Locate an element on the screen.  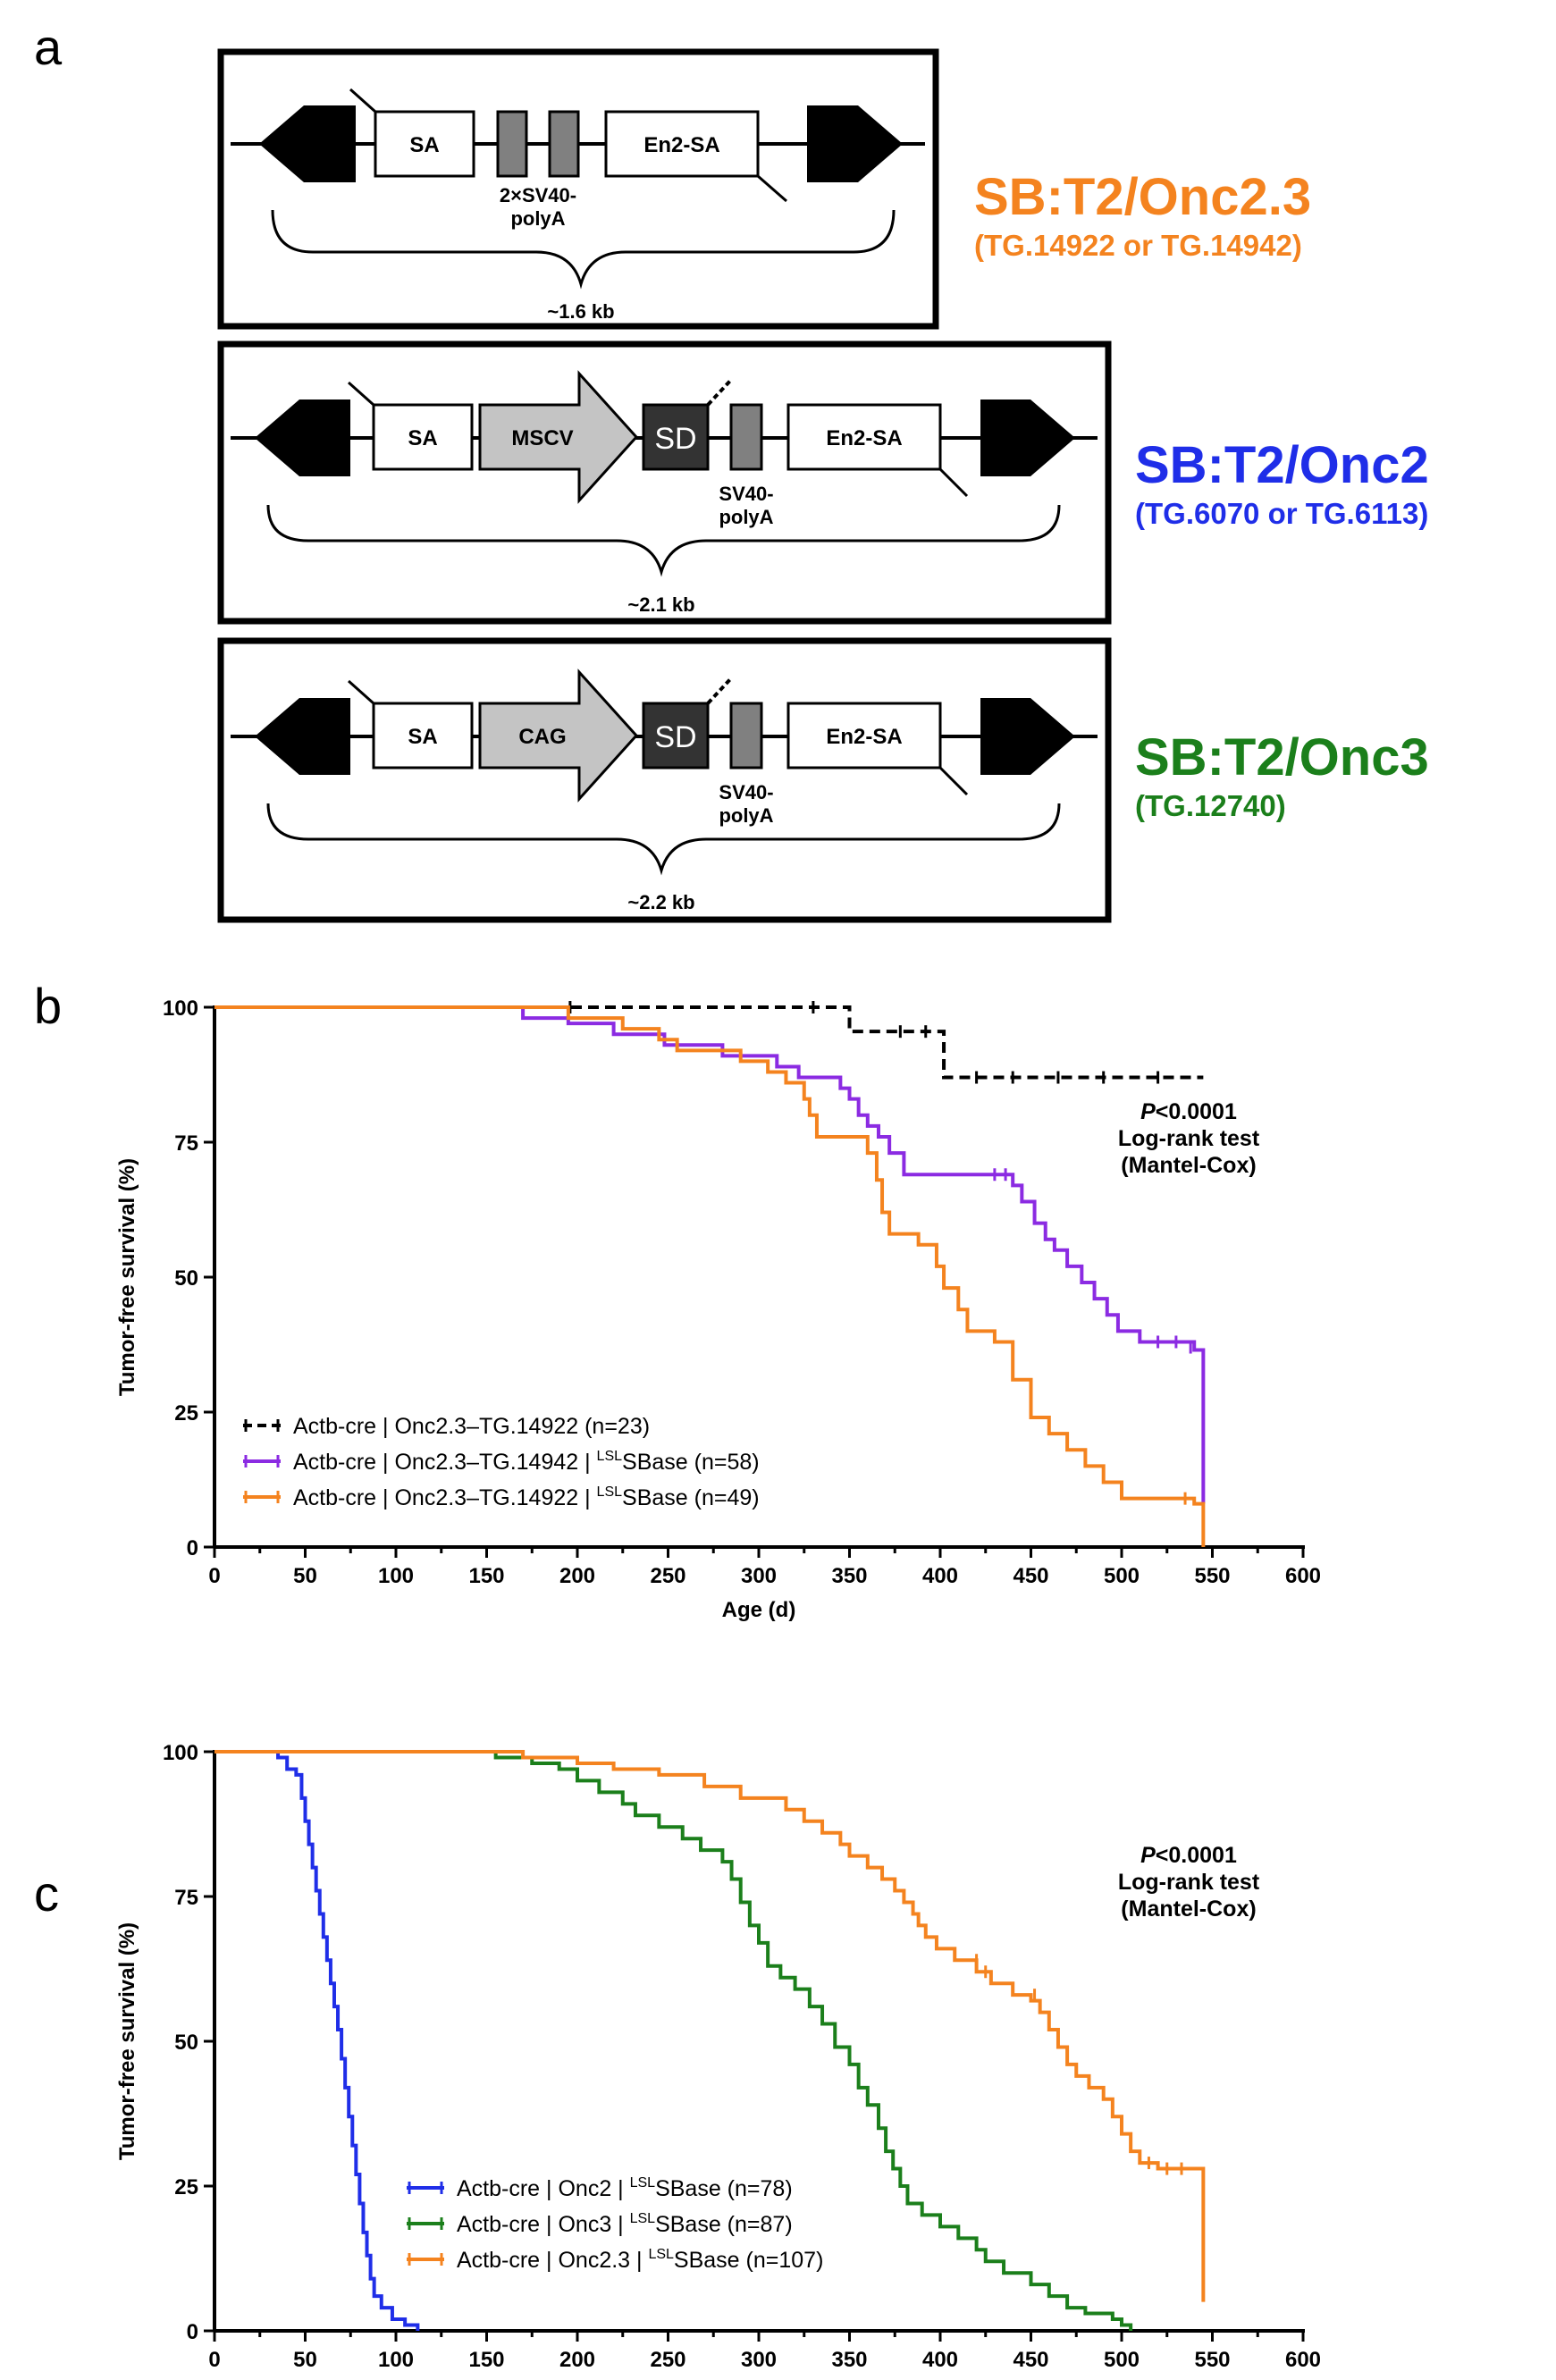
panel-b-letter: b is located at coordinates (48, 1006).